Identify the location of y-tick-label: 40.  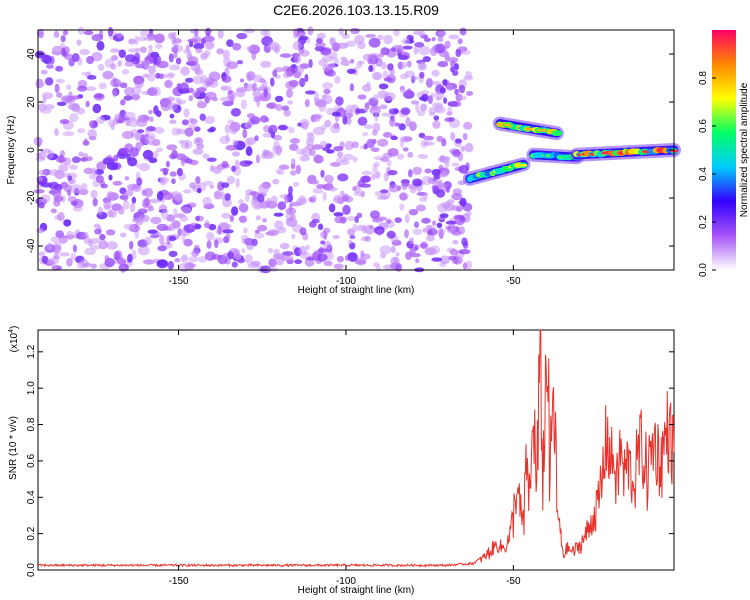
(31, 54).